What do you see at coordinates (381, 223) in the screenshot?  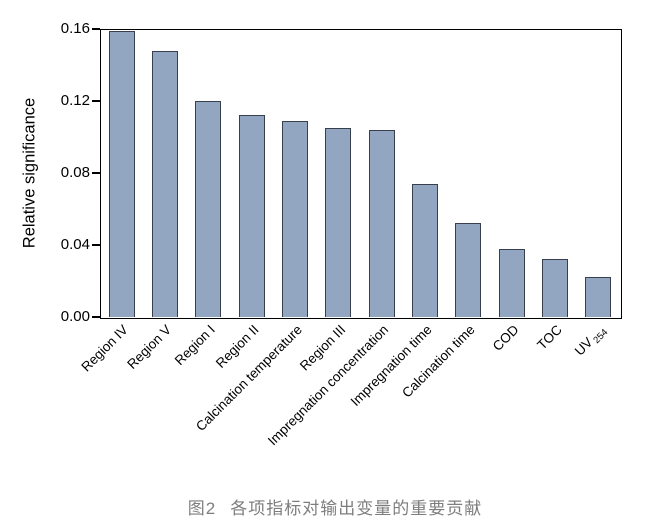 I see `bar-impregnation-concentration` at bounding box center [381, 223].